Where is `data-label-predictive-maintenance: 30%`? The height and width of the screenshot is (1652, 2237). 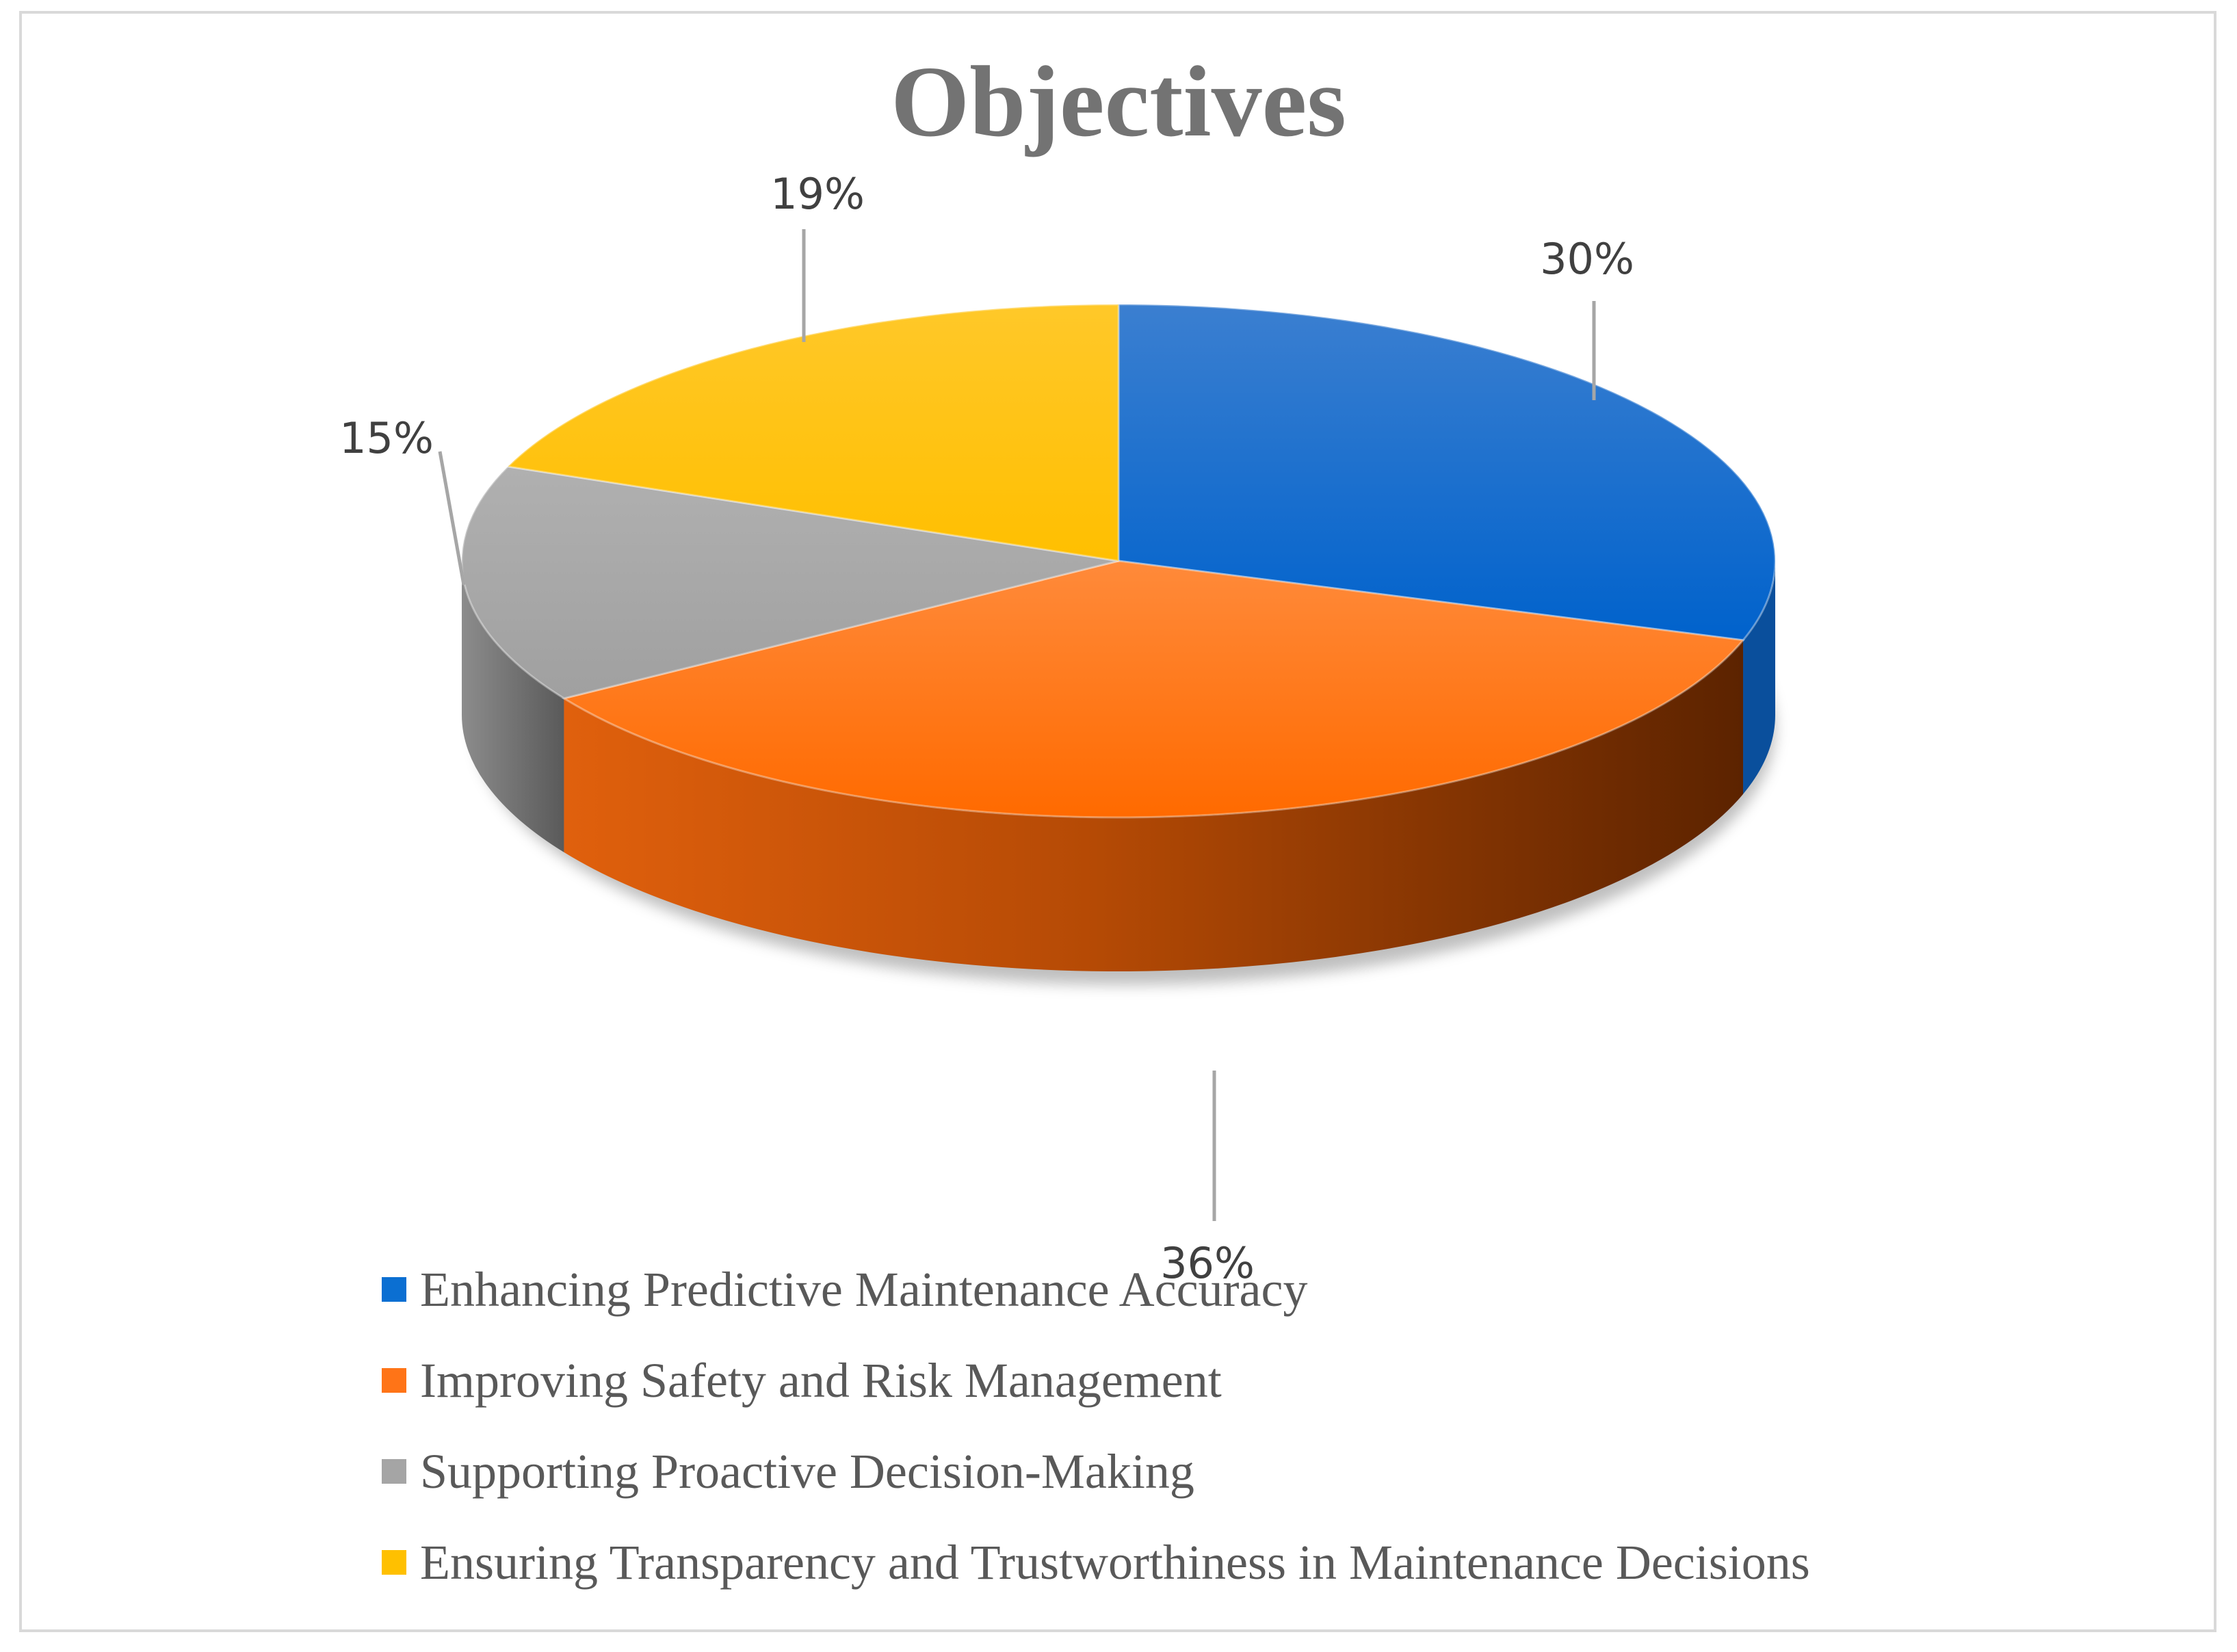 data-label-predictive-maintenance: 30% is located at coordinates (1587, 259).